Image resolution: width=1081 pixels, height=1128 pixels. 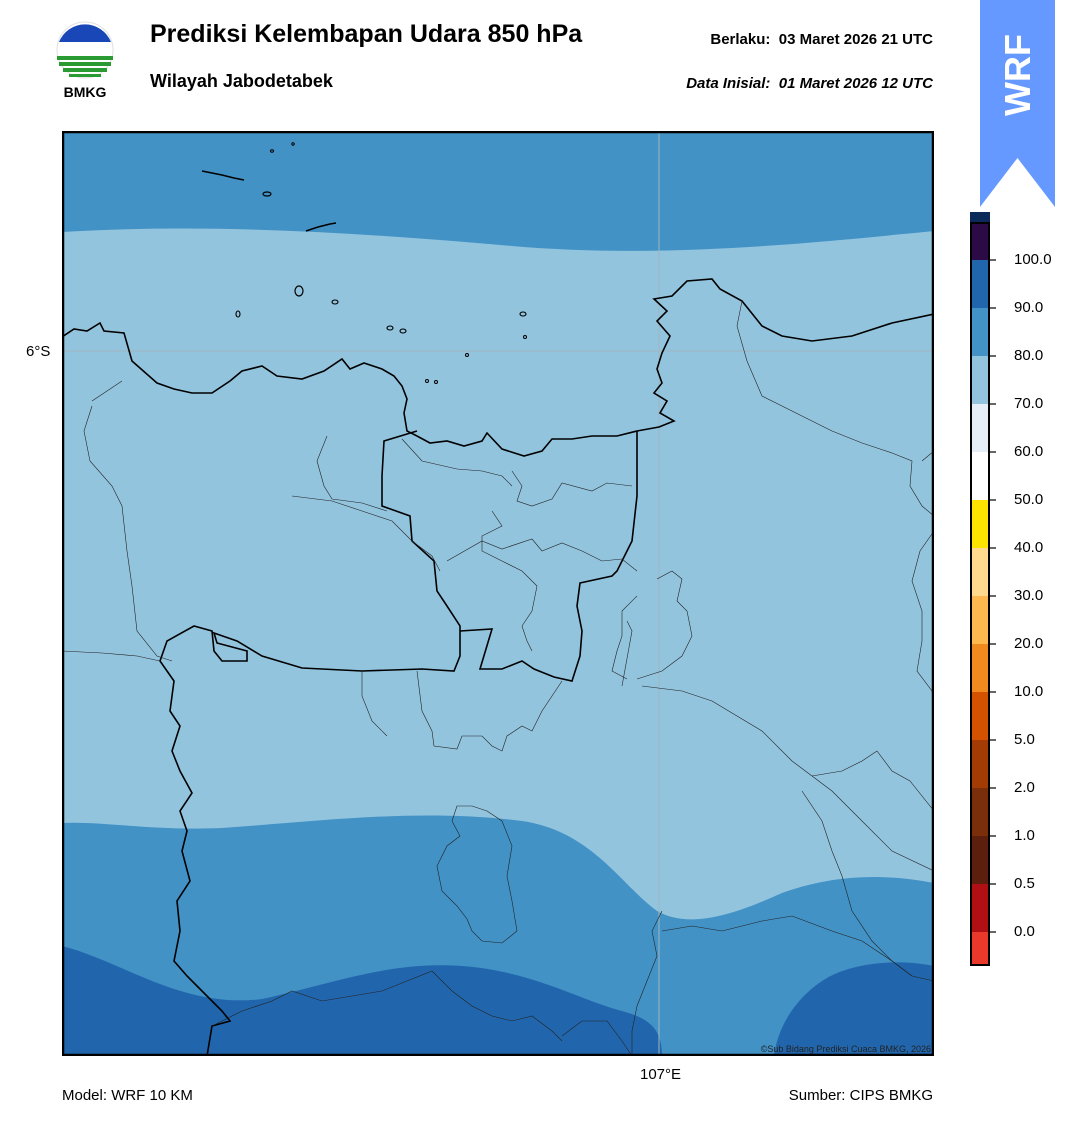 I want to click on colorbar-label: 100.0, so click(x=1033, y=259).